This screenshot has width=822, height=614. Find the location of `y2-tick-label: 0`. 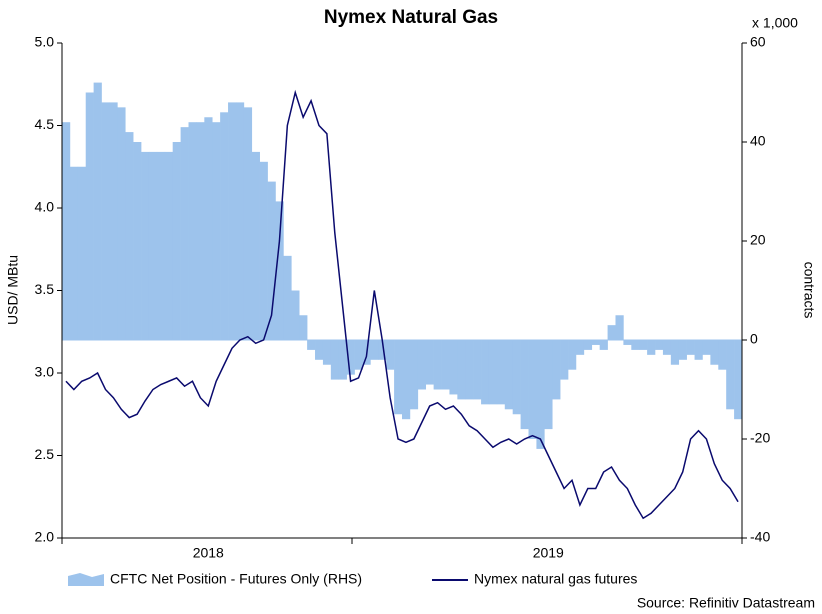

y2-tick-label: 0 is located at coordinates (754, 339).